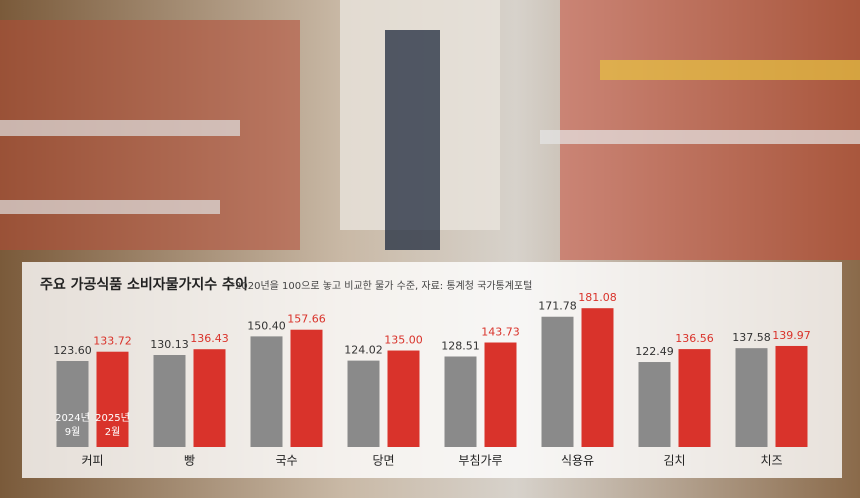  What do you see at coordinates (144, 284) in the screenshot?
I see `chart-title: 주요 가공식품 소비자물가지수 추이` at bounding box center [144, 284].